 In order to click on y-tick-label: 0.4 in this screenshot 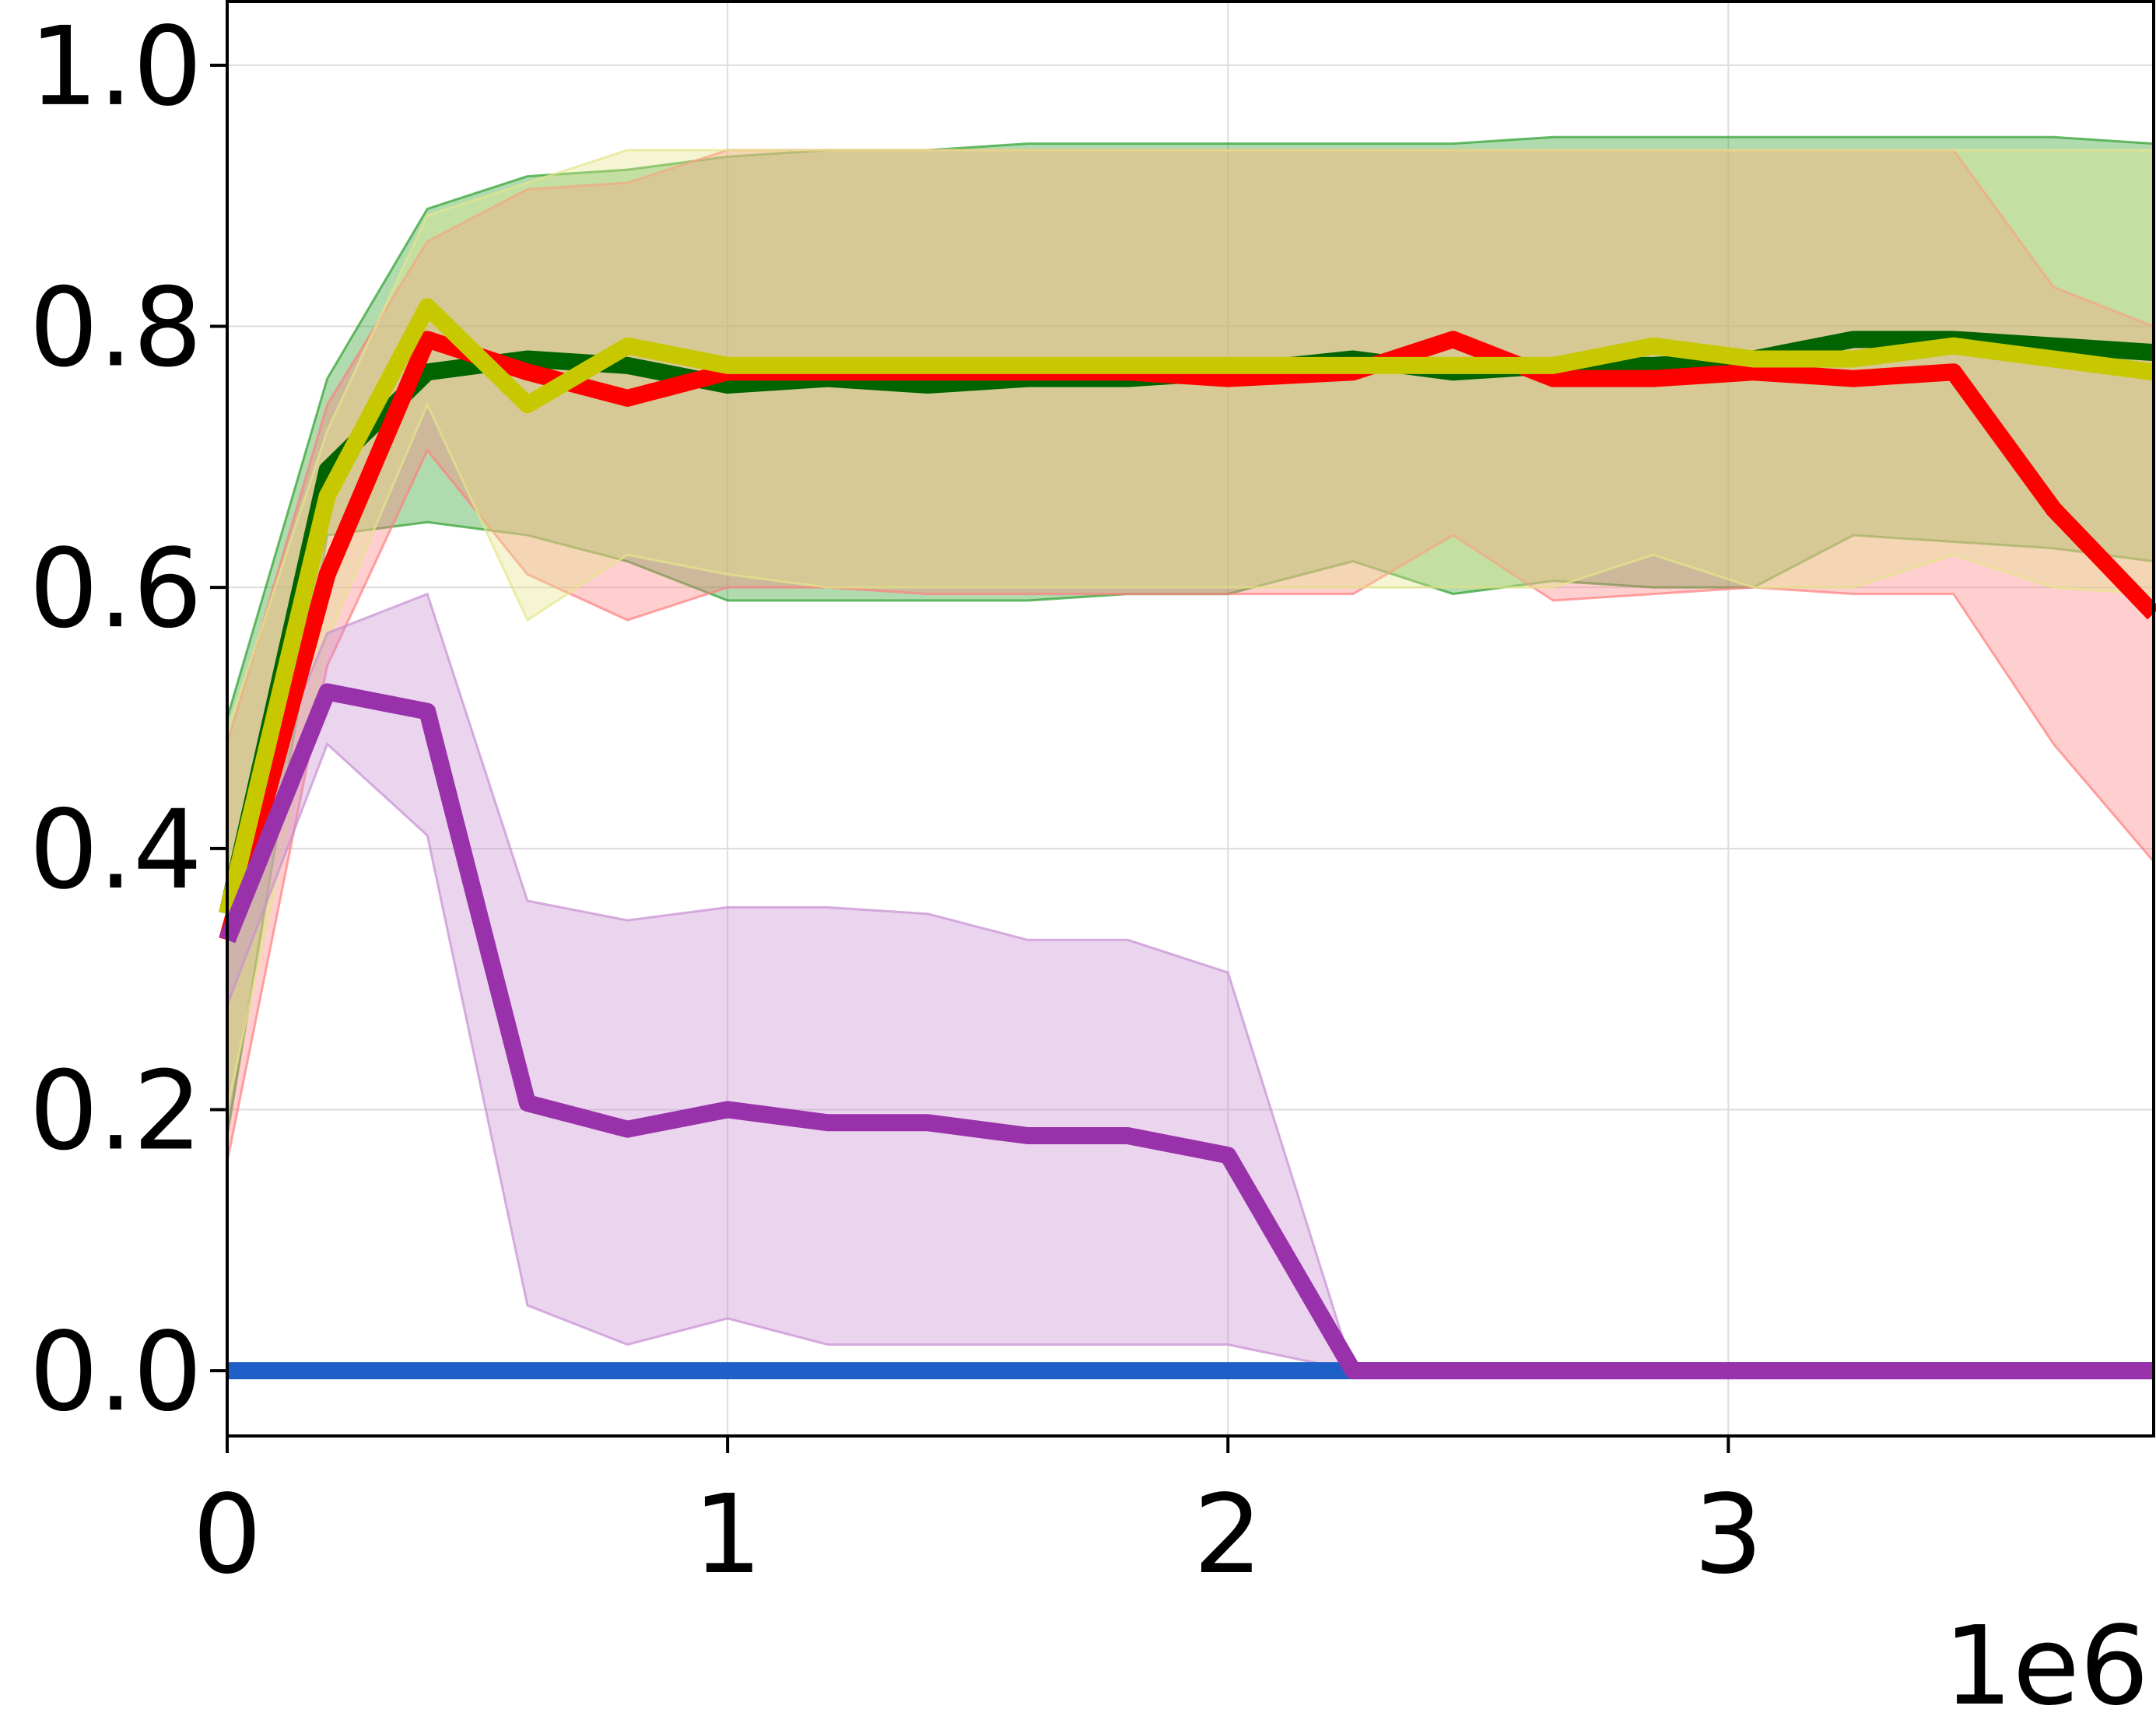, I will do `click(116, 851)`.